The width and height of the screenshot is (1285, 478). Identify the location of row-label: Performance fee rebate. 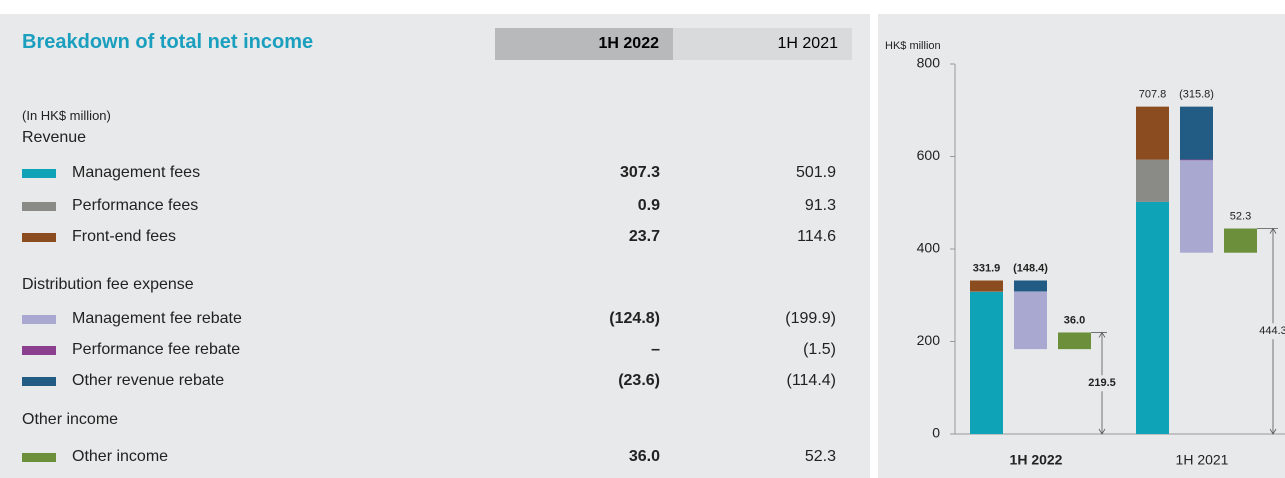
(156, 349).